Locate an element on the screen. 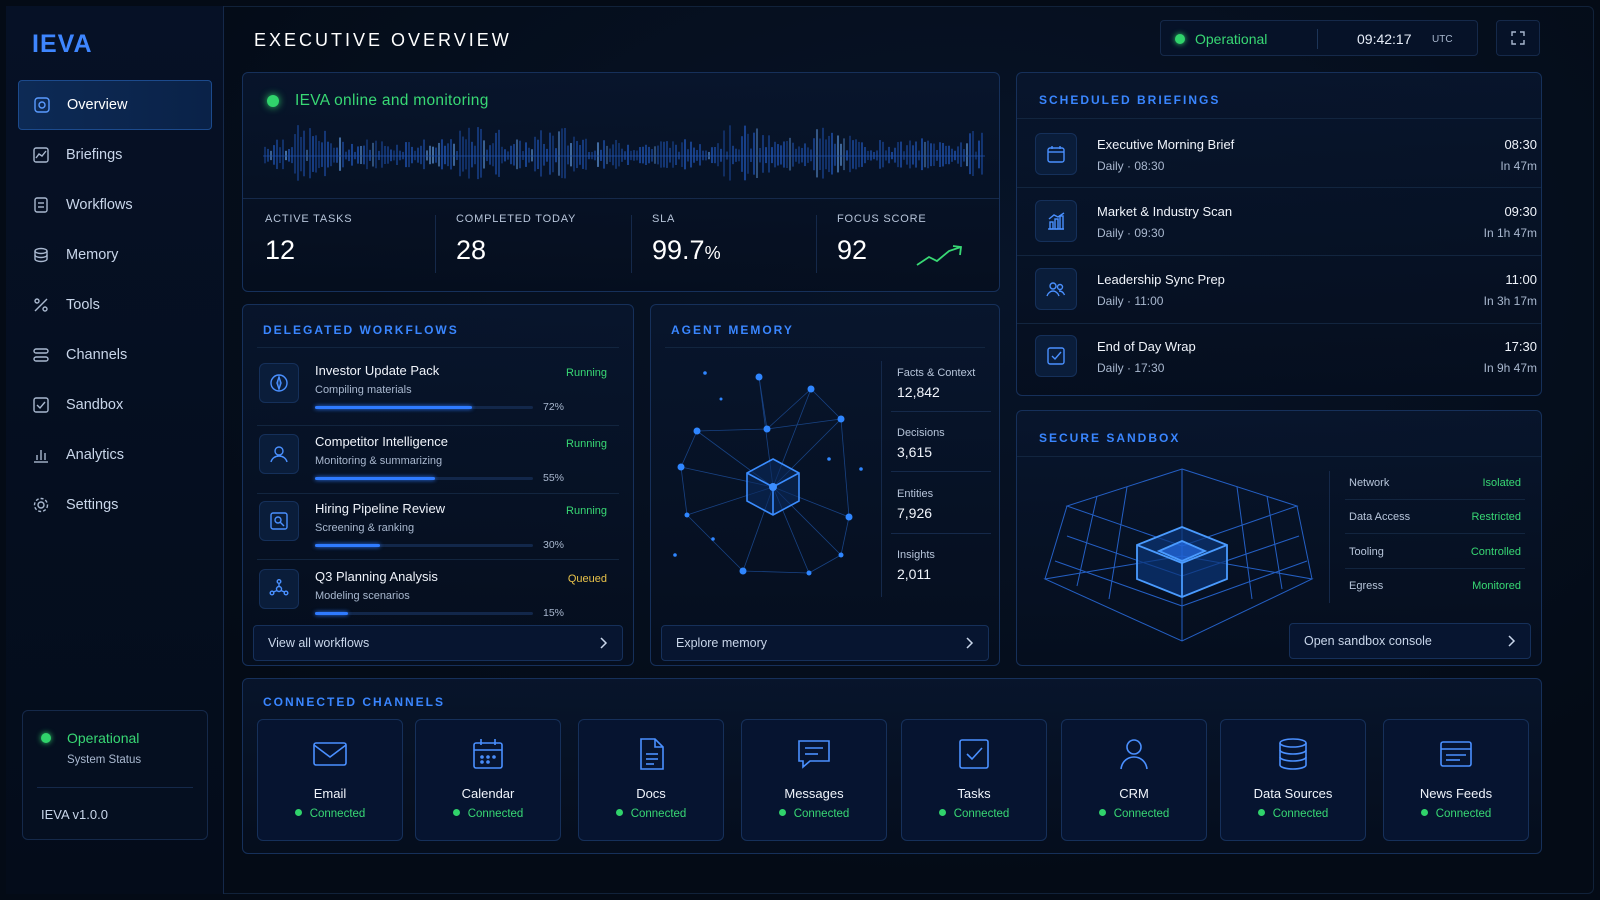 This screenshot has width=1600, height=900. analytics-icon is located at coordinates (41, 455).